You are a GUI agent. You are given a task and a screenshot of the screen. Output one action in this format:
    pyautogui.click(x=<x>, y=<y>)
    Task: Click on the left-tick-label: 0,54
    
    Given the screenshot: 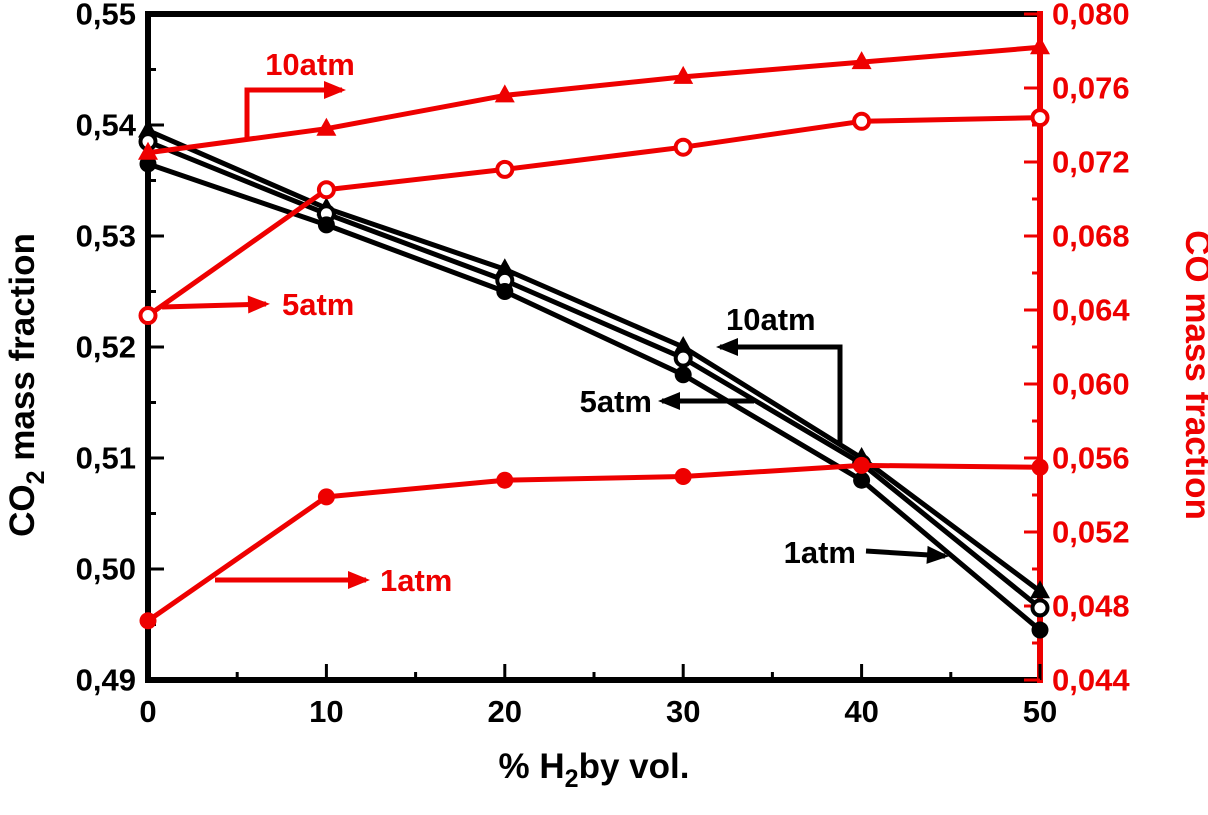 What is the action you would take?
    pyautogui.click(x=106, y=125)
    